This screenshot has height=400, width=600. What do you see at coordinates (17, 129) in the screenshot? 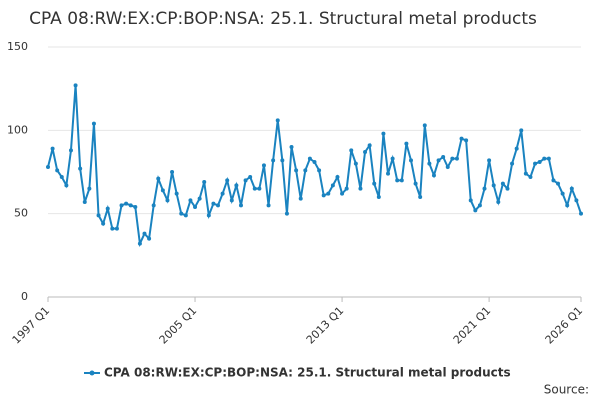
I see `y-tick-label: 100` at bounding box center [17, 129].